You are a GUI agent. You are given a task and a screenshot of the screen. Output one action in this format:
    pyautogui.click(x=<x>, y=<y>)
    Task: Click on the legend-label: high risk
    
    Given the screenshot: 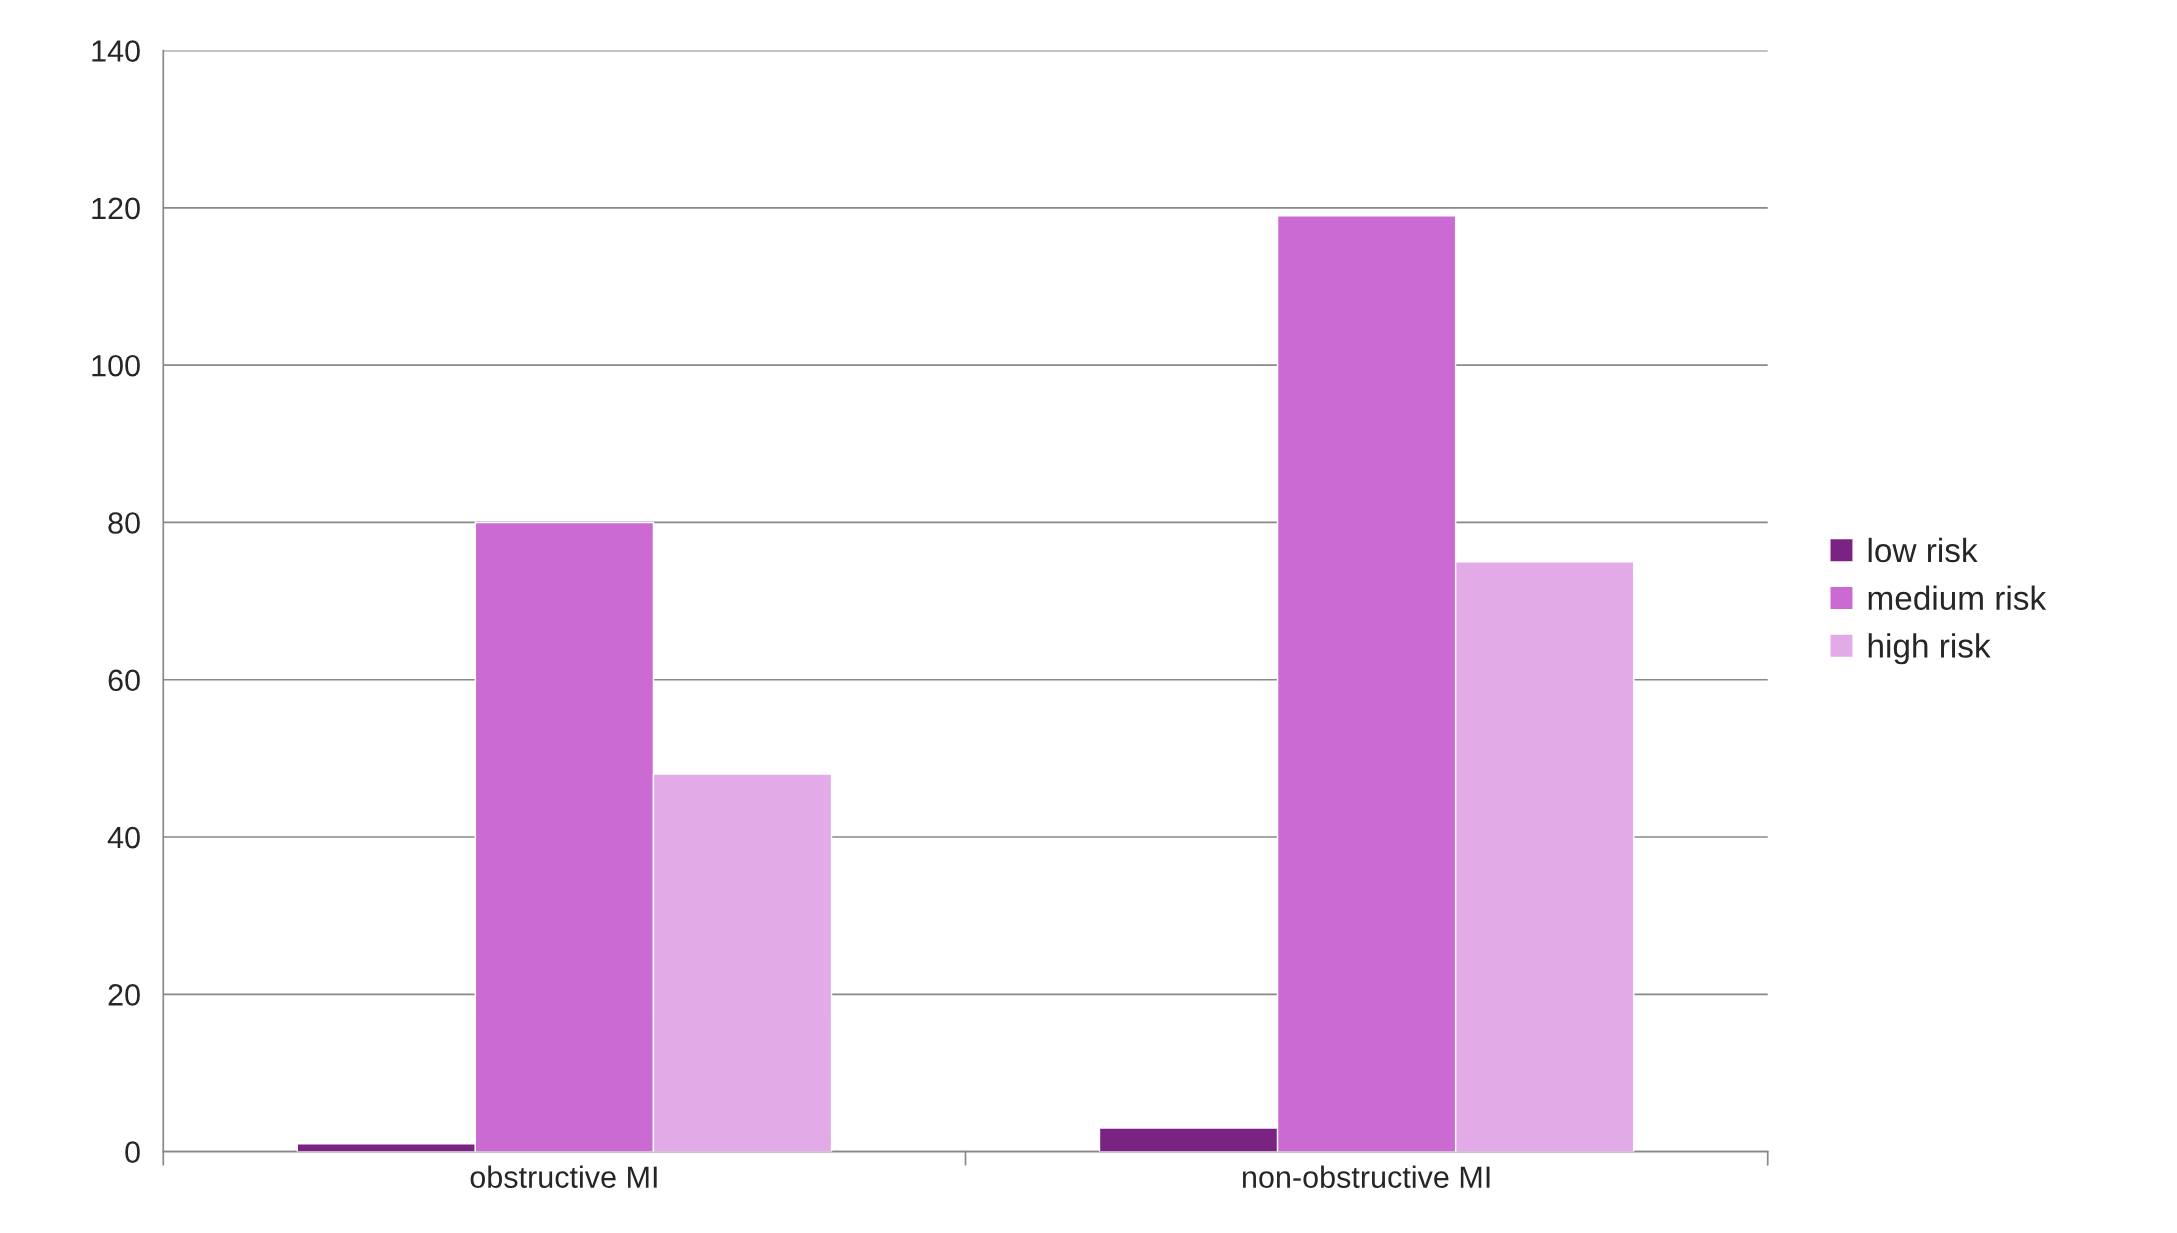 What is the action you would take?
    pyautogui.click(x=1929, y=649)
    